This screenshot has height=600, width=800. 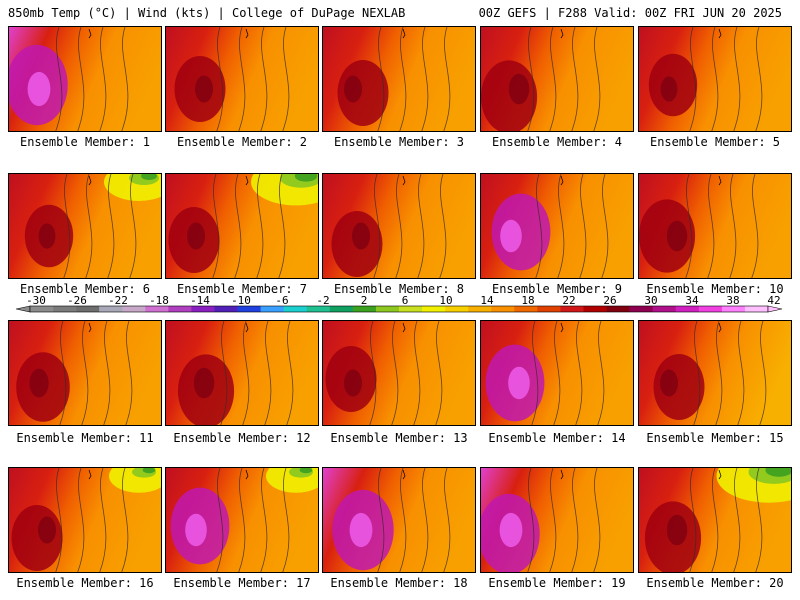 What do you see at coordinates (200, 301) in the screenshot?
I see `colorbar-tick-label: -14` at bounding box center [200, 301].